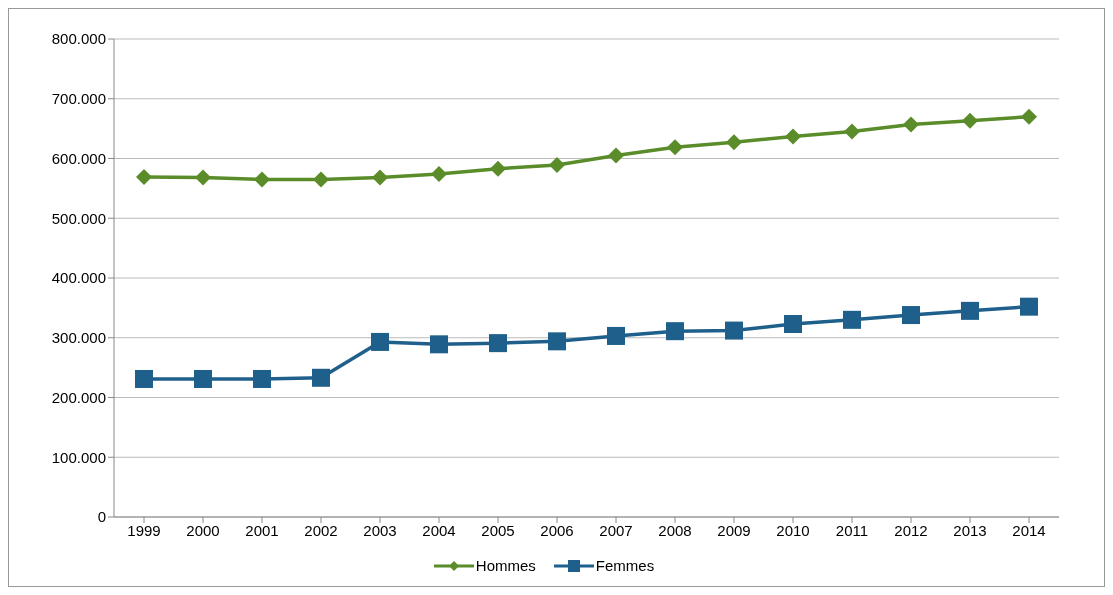 The width and height of the screenshot is (1113, 595). I want to click on y-tick-label: 700.000, so click(78, 99).